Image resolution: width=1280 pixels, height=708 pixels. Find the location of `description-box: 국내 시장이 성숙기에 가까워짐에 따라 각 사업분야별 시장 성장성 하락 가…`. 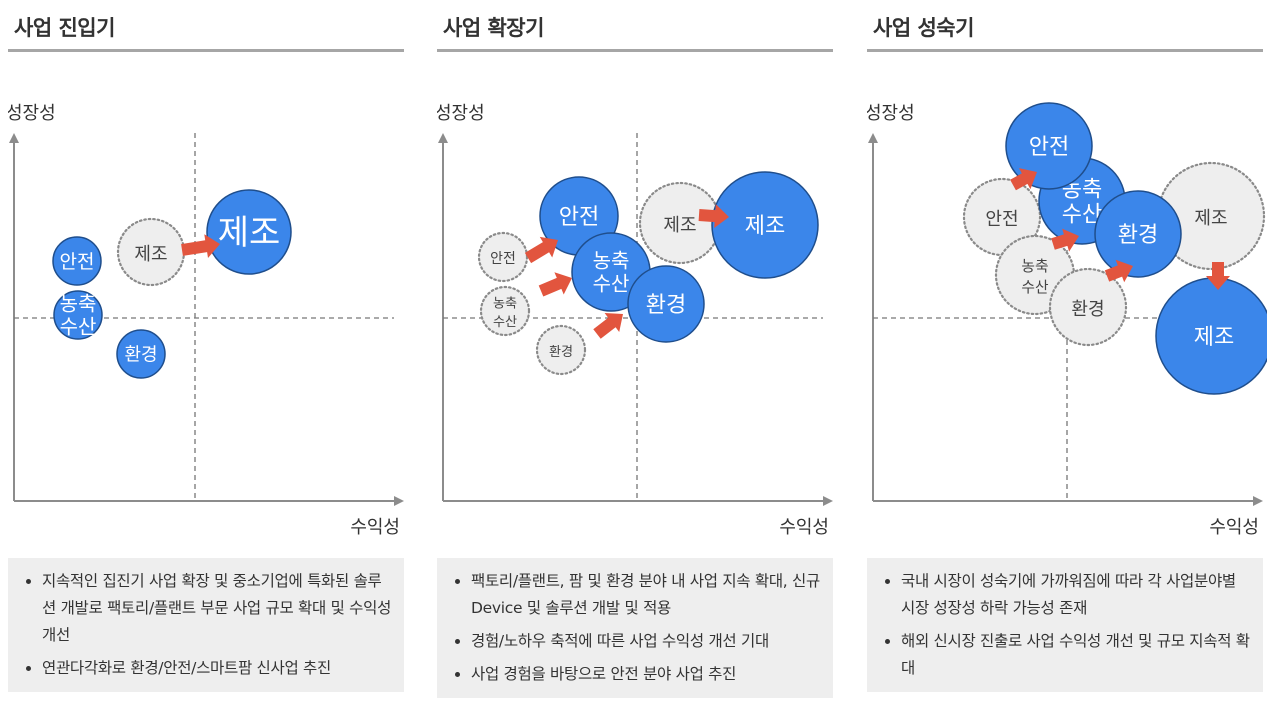

description-box: 국내 시장이 성숙기에 가까워짐에 따라 각 사업분야별 시장 성장성 하락 가… is located at coordinates (1065, 625).